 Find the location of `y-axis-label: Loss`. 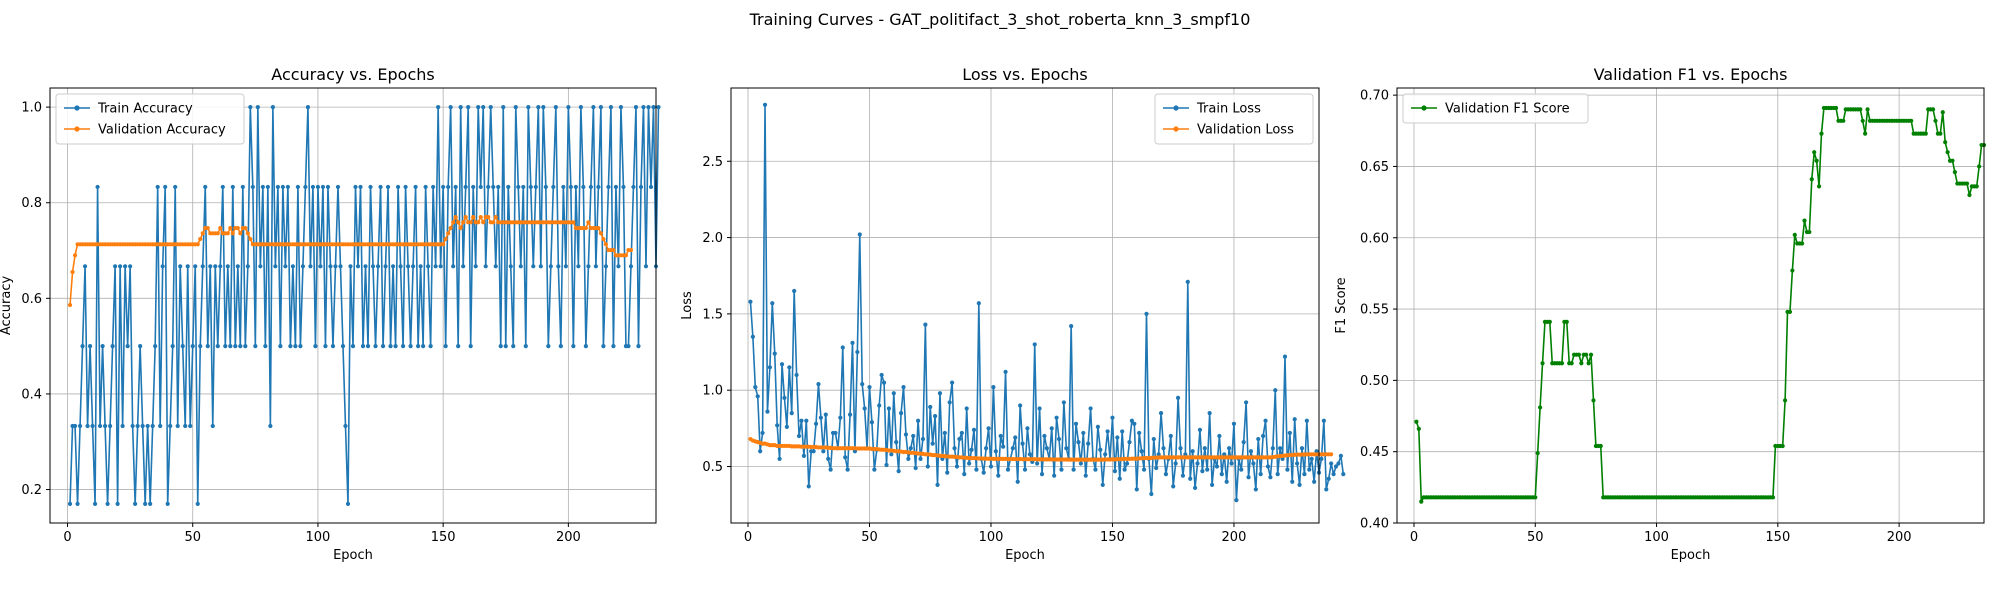

y-axis-label: Loss is located at coordinates (687, 305).